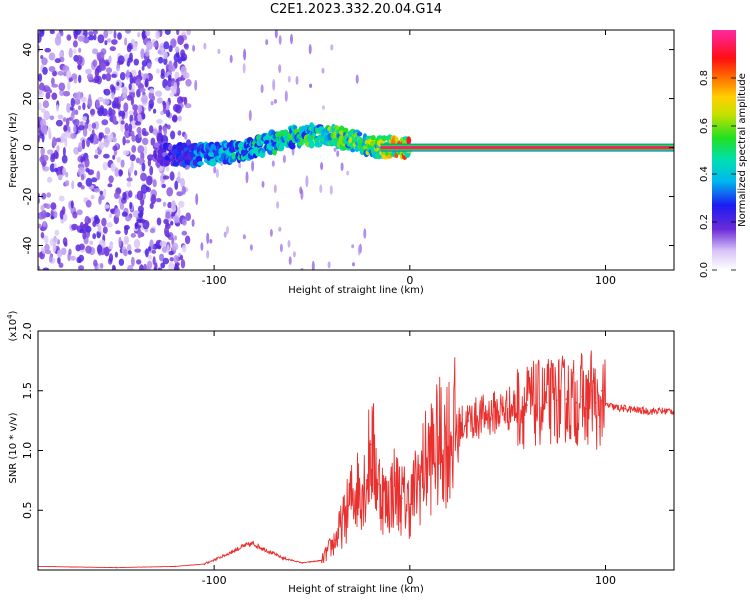 The width and height of the screenshot is (750, 600). I want to click on x-tick-label: 0, so click(409, 580).